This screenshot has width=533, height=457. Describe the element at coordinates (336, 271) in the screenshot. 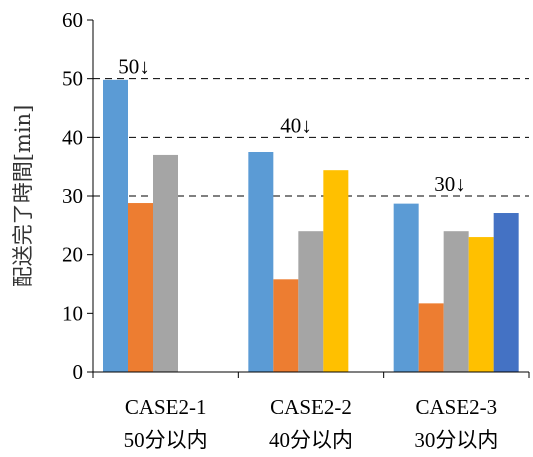

I see `bar-cat2-series4` at that location.